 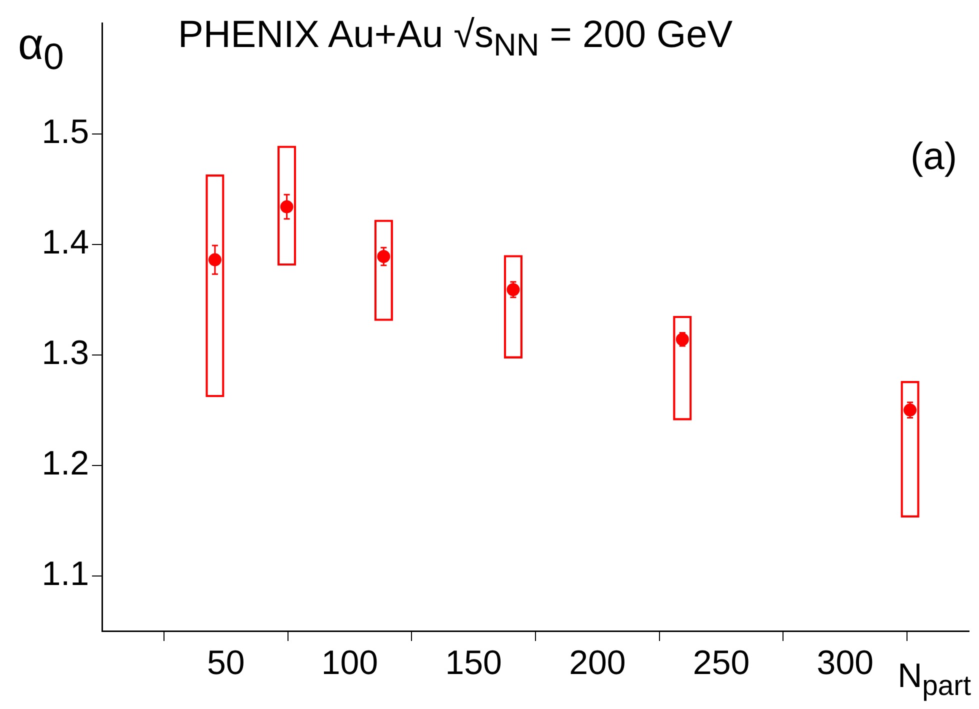 I want to click on y-tick-label: 1.1, so click(x=65, y=574).